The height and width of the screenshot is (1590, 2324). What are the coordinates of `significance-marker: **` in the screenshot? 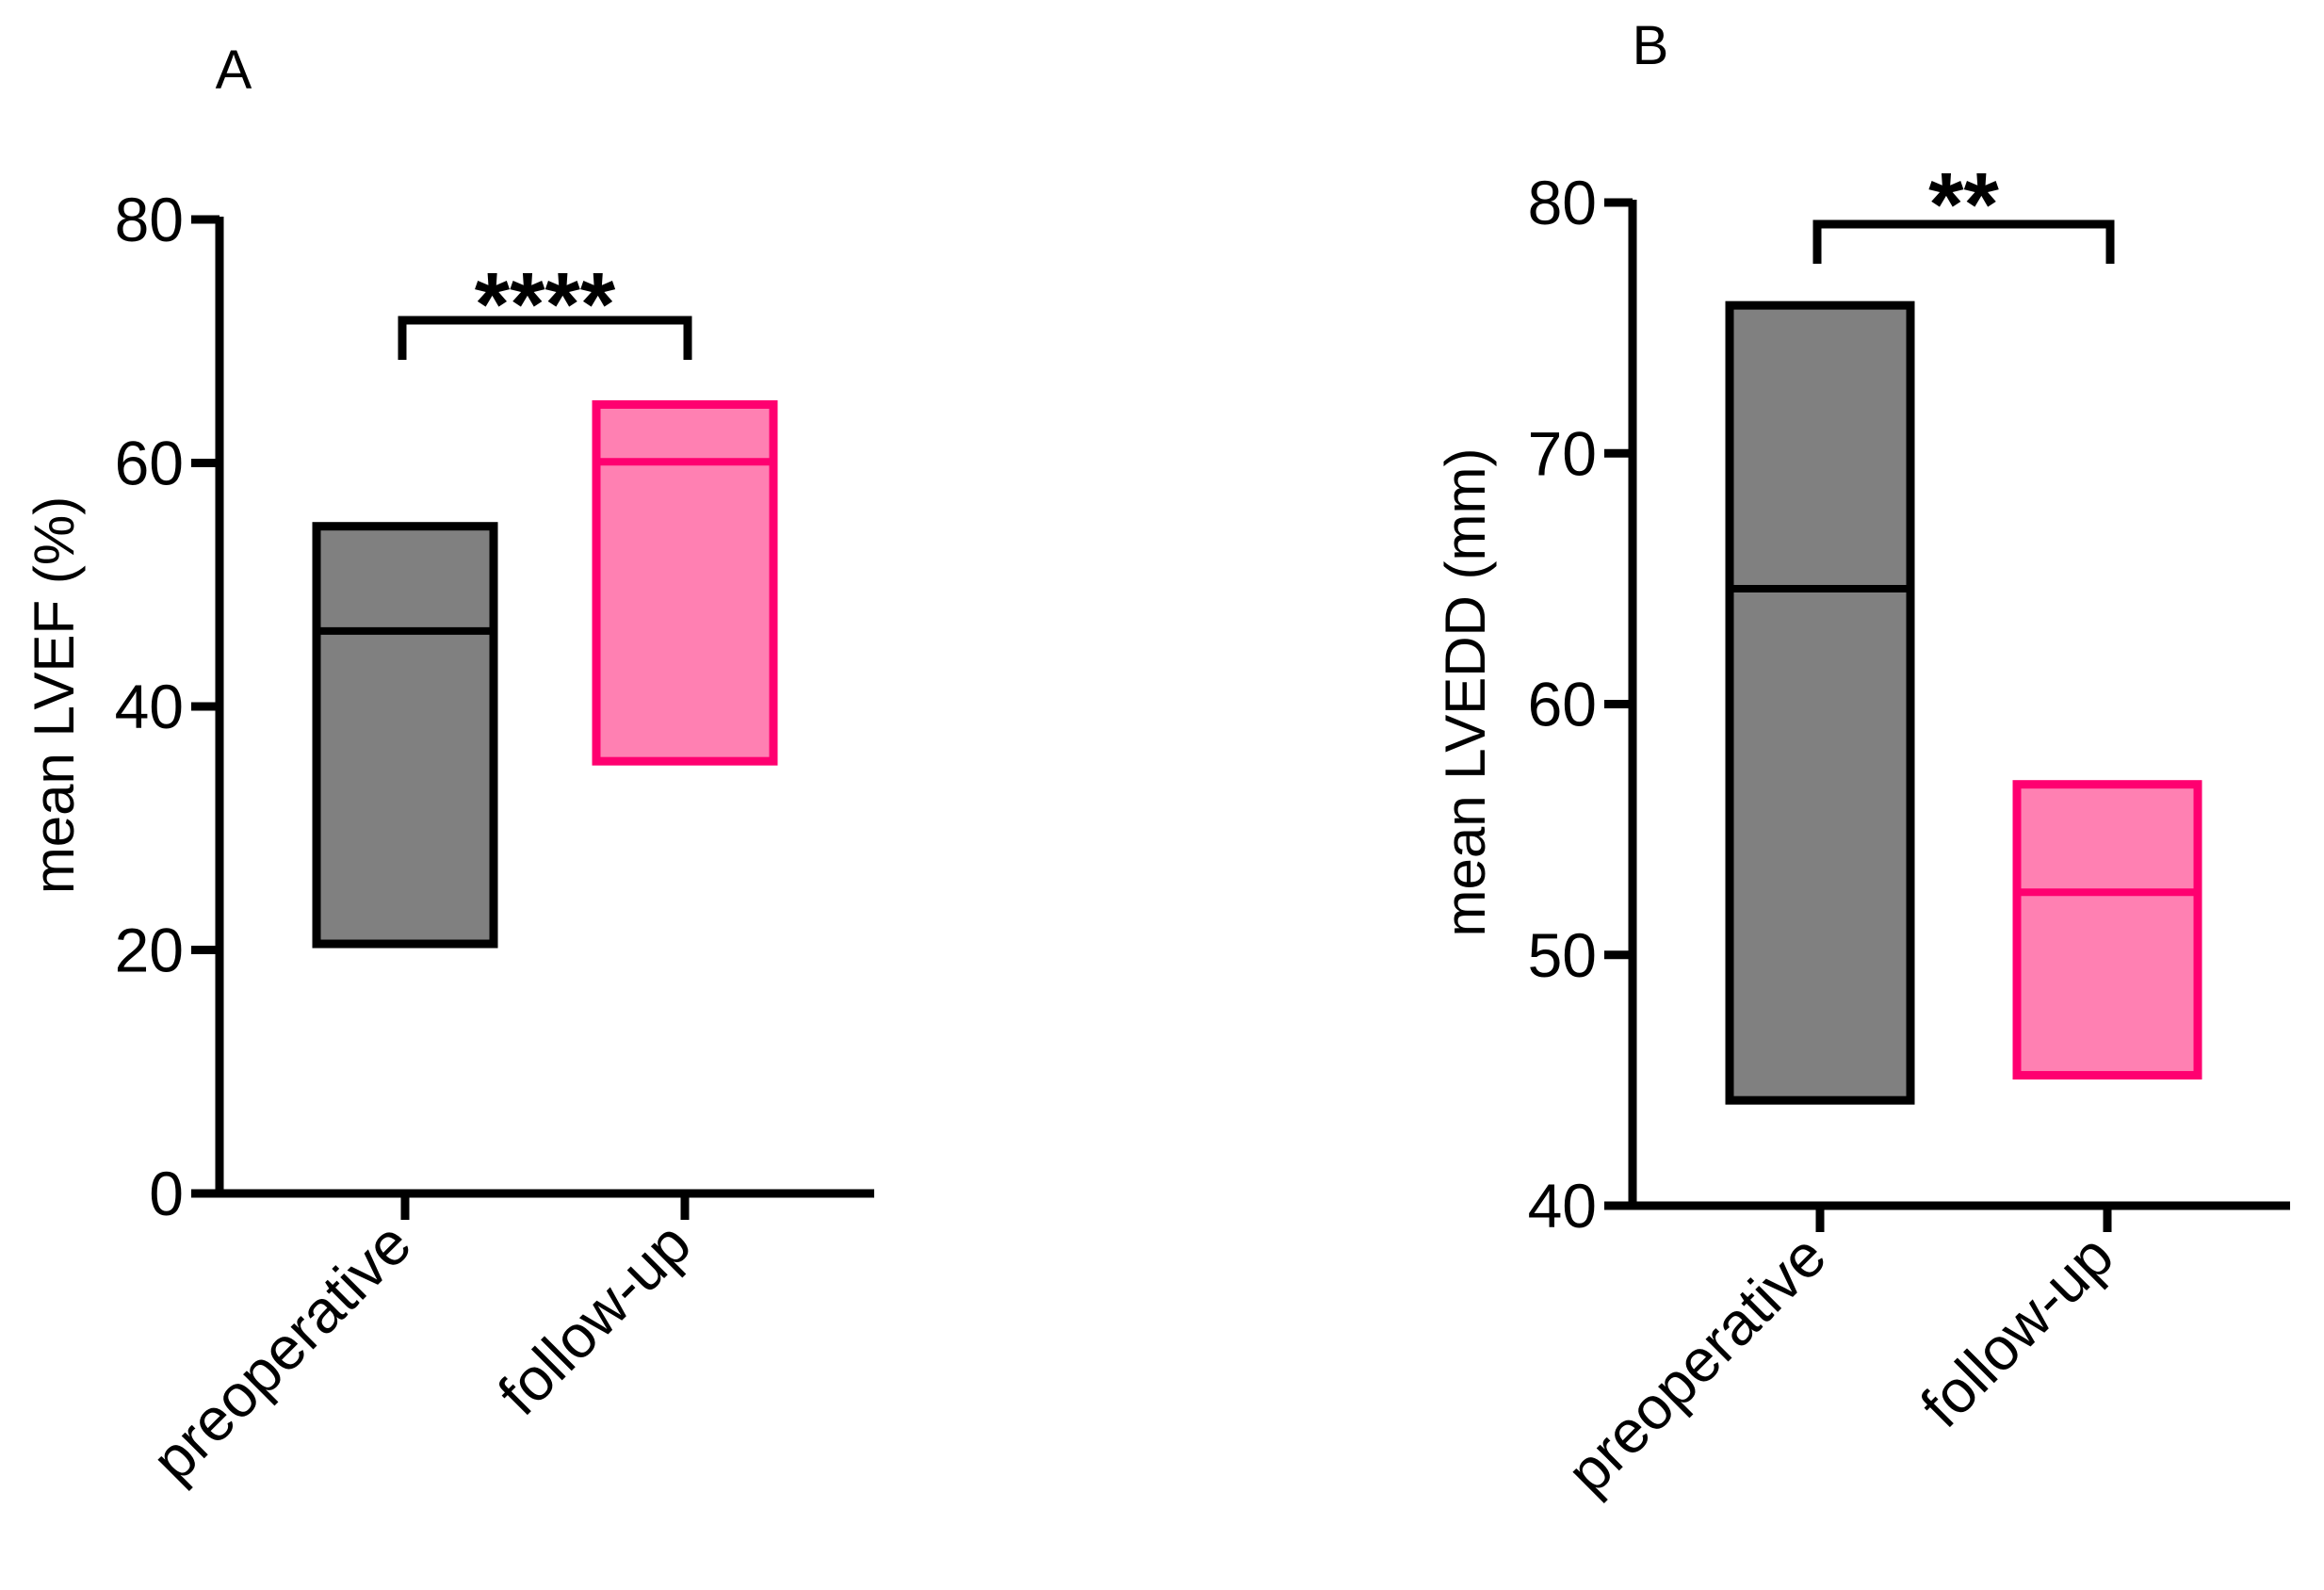 It's located at (1964, 205).